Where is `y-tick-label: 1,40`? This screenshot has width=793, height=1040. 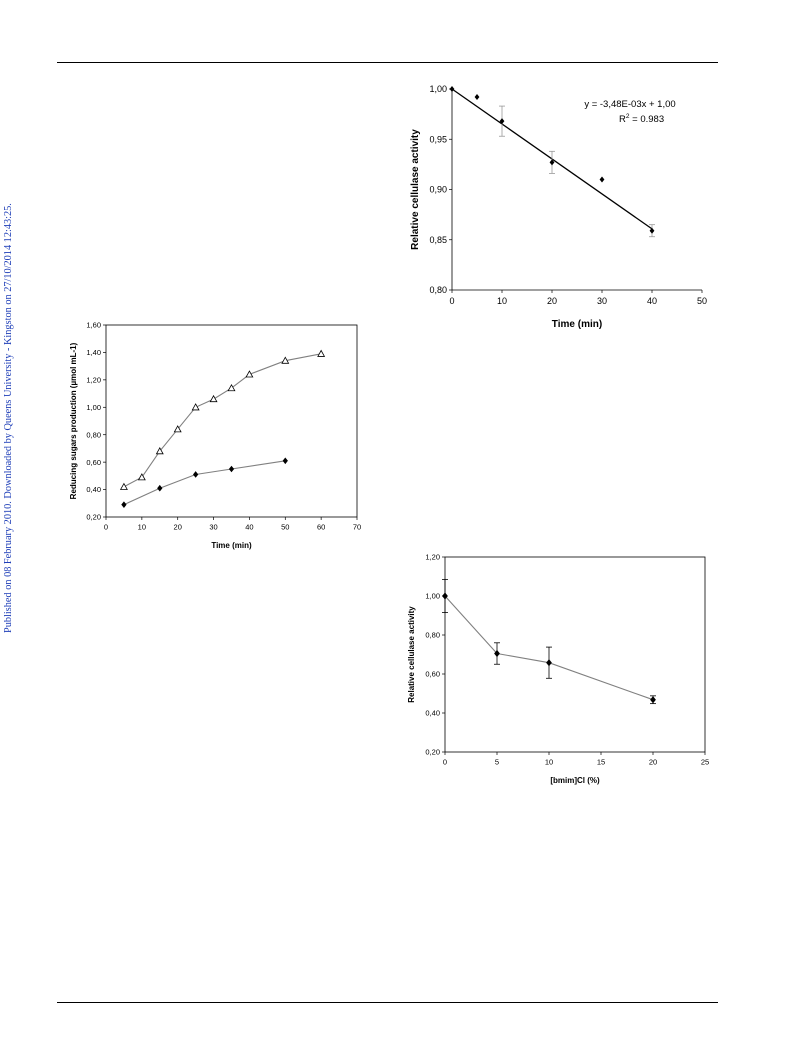 y-tick-label: 1,40 is located at coordinates (93, 352).